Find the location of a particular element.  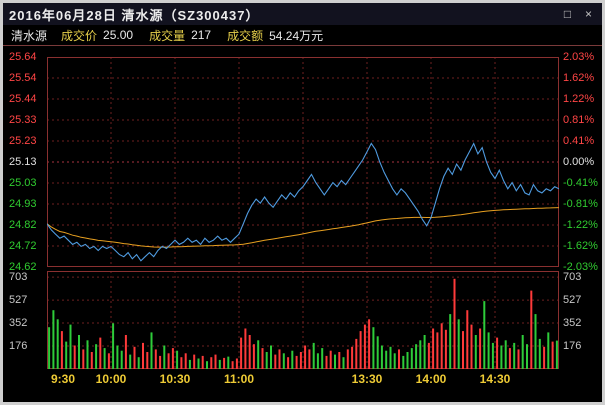

percent-axis-label: -2.03% is located at coordinates (580, 267).